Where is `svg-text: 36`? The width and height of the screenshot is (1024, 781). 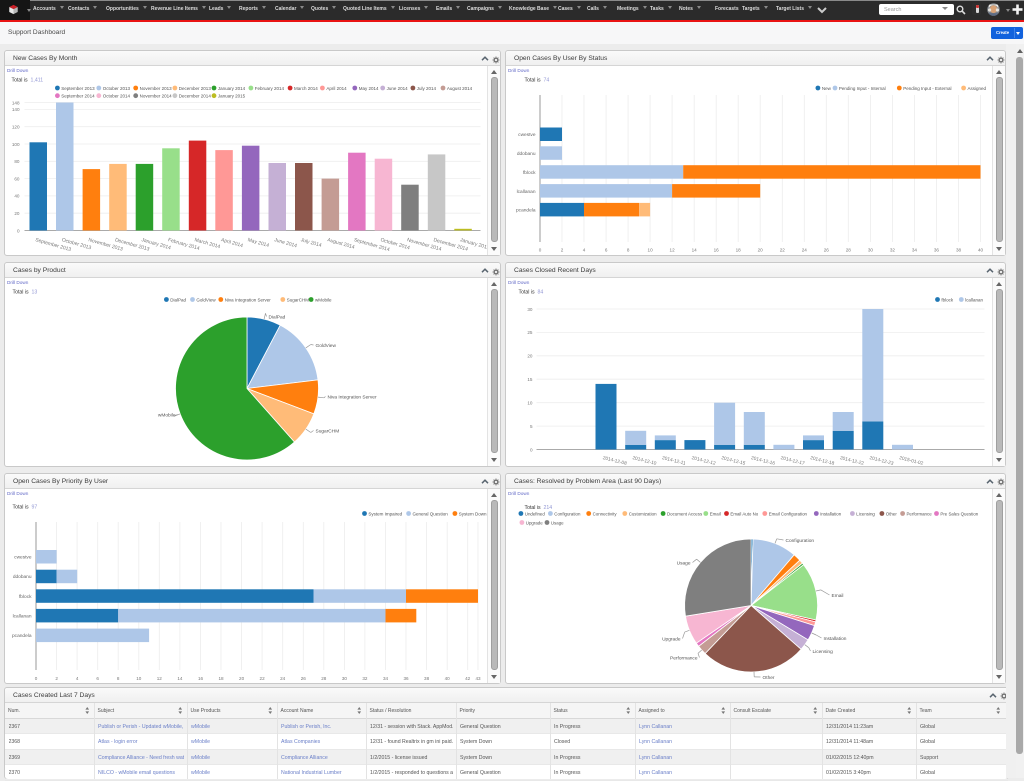 svg-text: 36 is located at coordinates (937, 250).